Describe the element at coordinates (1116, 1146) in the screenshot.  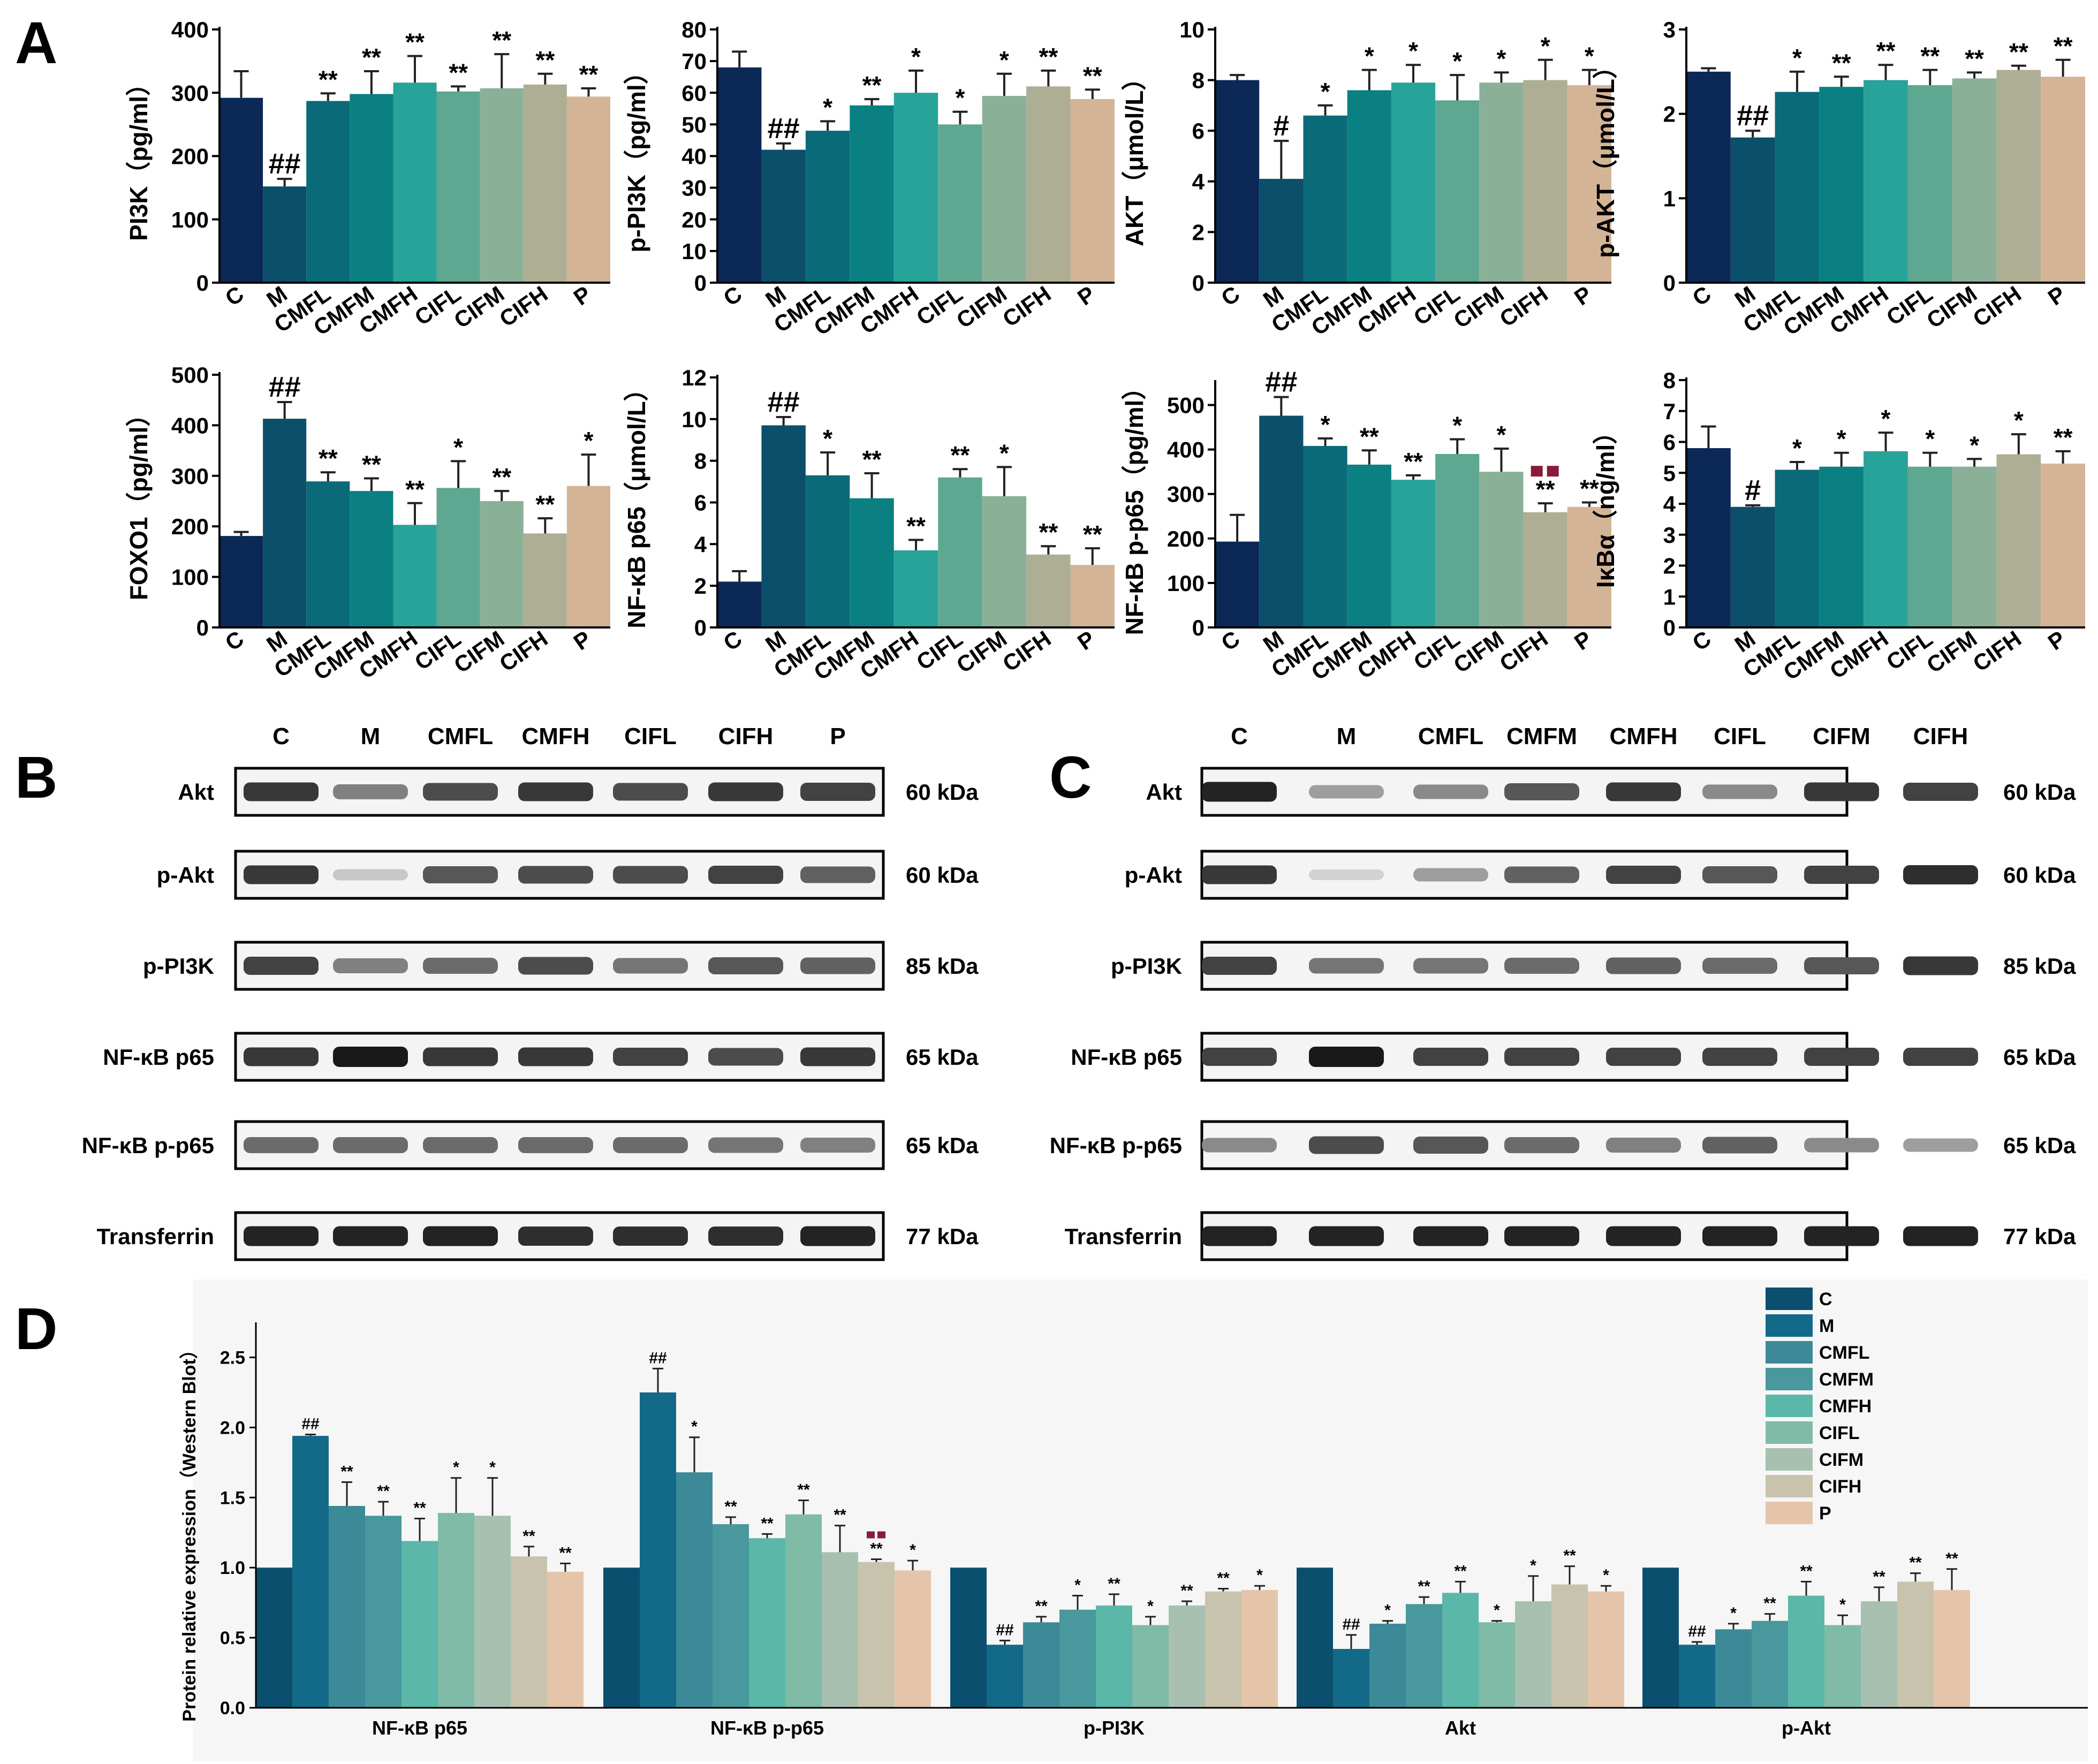
I see `blot-row-label-C-4: NF-κB p-p65` at that location.